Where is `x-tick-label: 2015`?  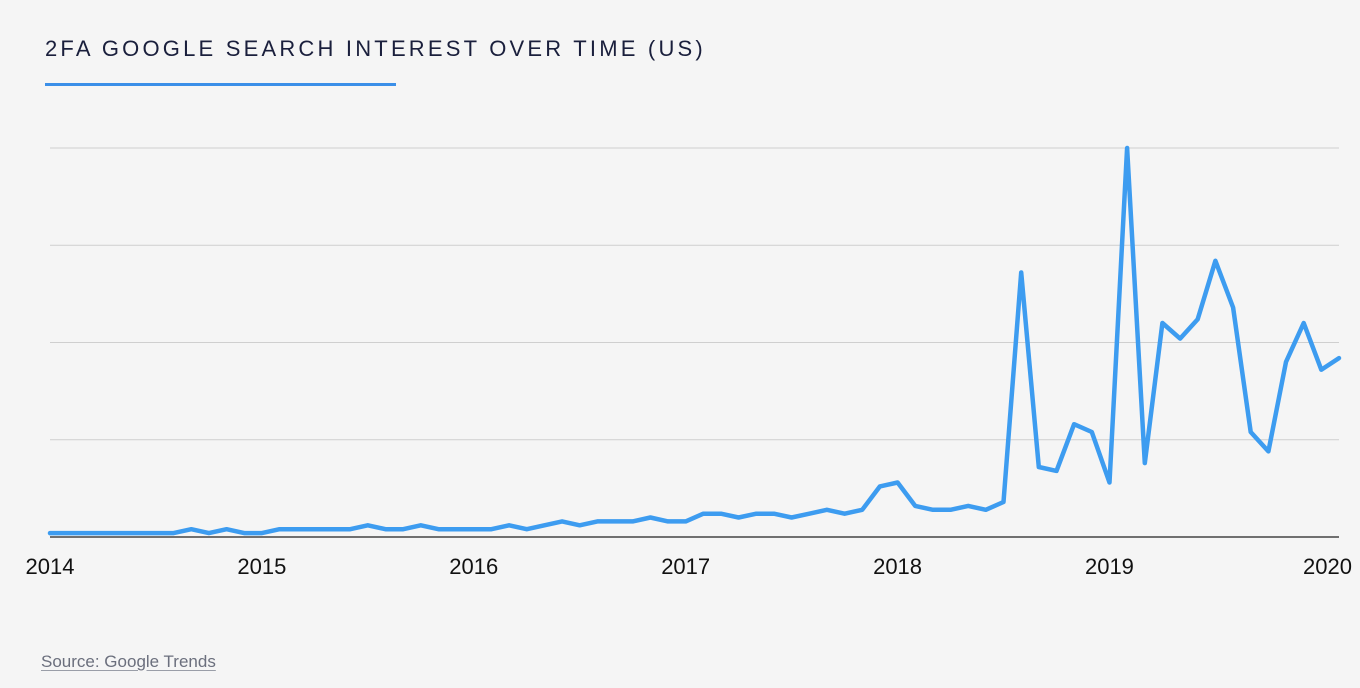 x-tick-label: 2015 is located at coordinates (261, 566).